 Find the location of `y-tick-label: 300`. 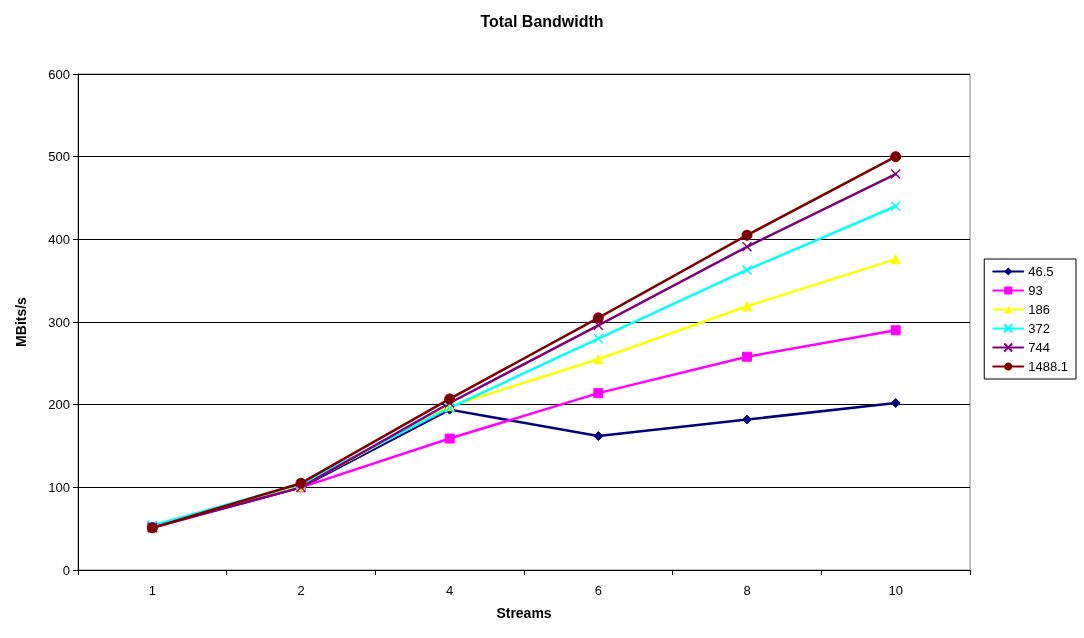

y-tick-label: 300 is located at coordinates (59, 322).